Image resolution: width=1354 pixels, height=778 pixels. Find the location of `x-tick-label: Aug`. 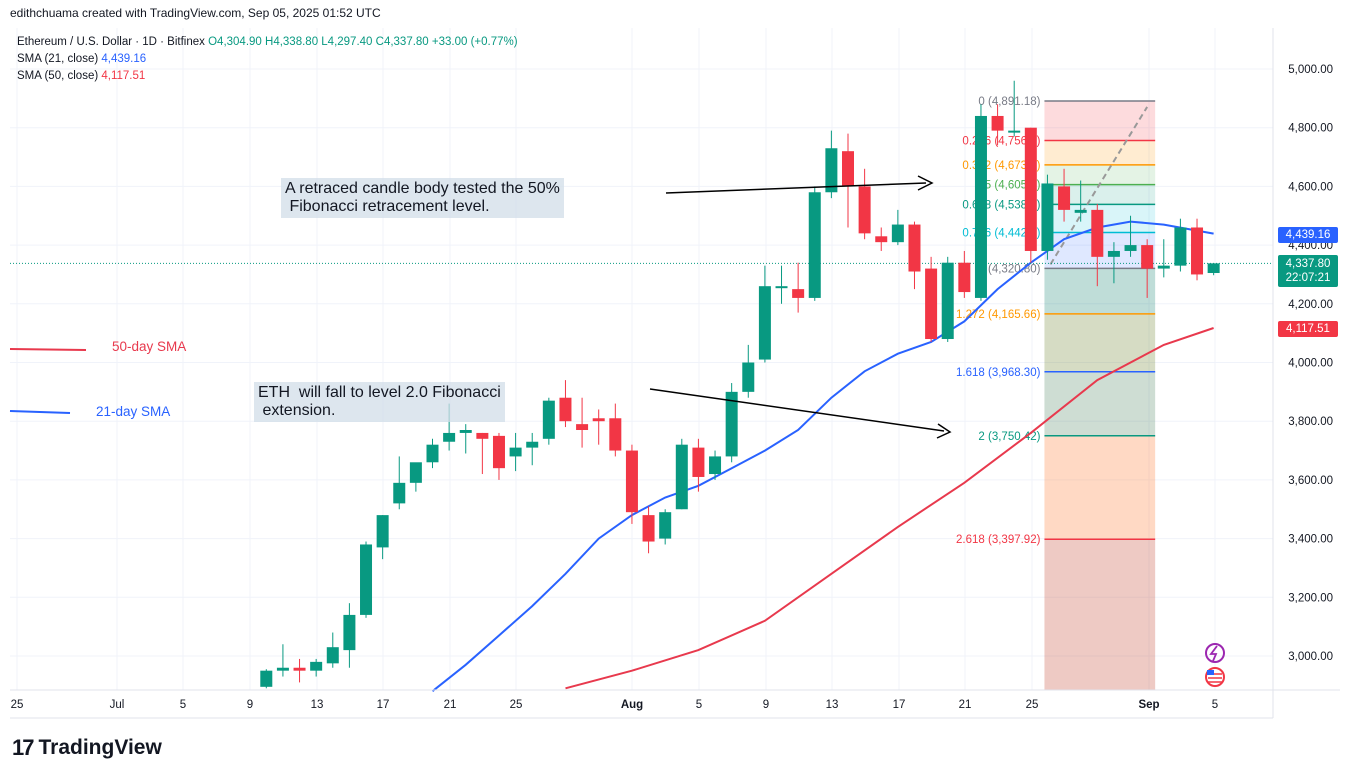

x-tick-label: Aug is located at coordinates (632, 705).